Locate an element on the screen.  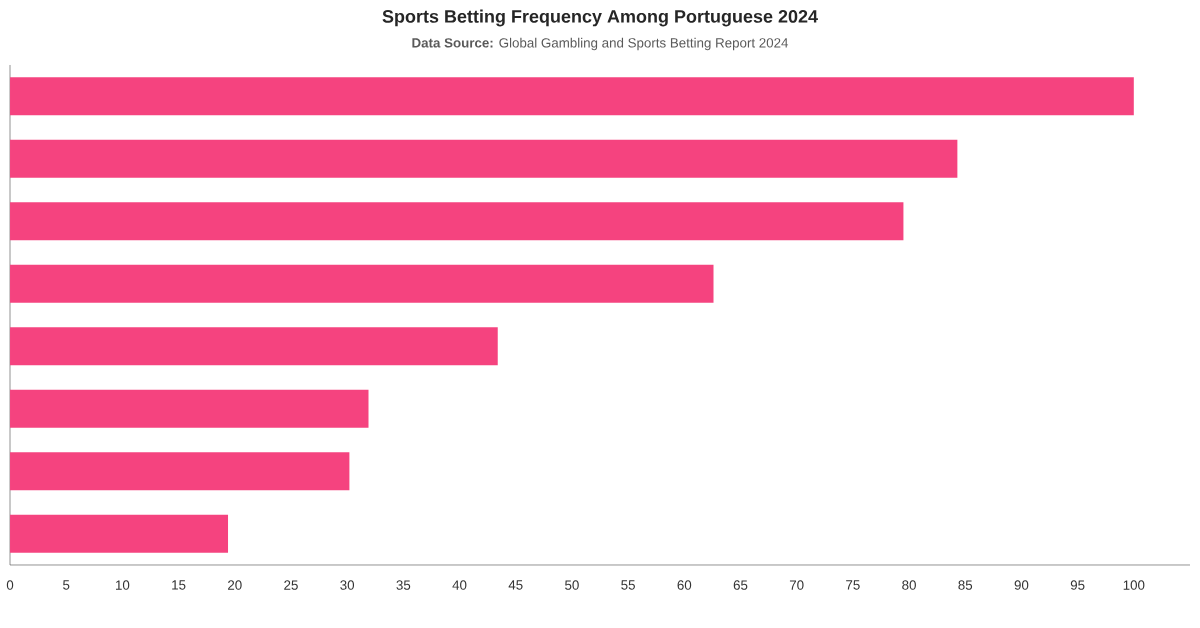
x-tick-label: 90 is located at coordinates (1021, 585).